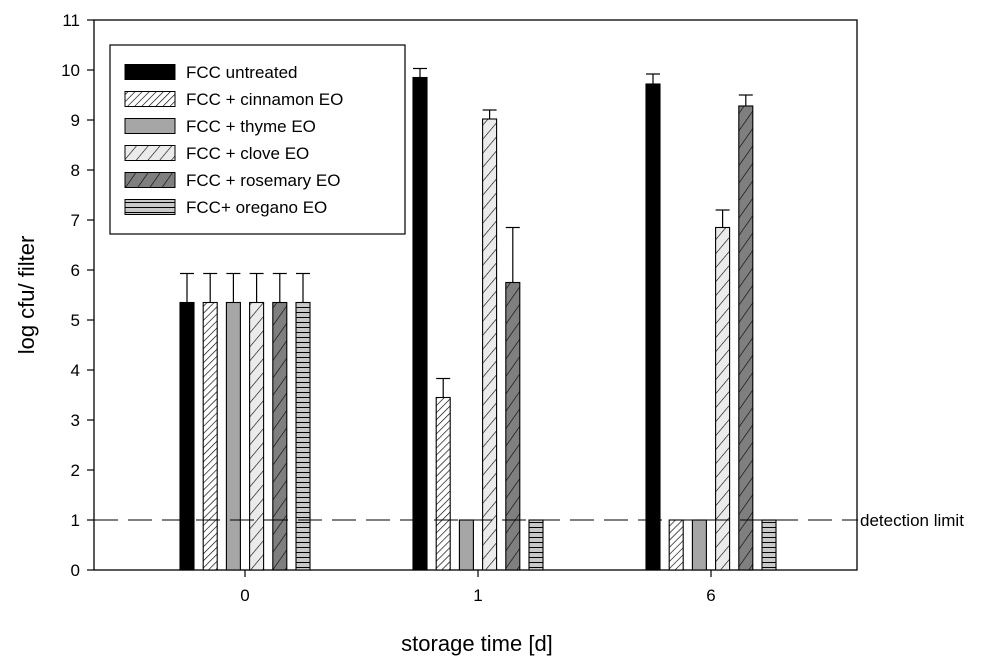 The image size is (995, 661). I want to click on y-tick-label: 7, so click(75, 220).